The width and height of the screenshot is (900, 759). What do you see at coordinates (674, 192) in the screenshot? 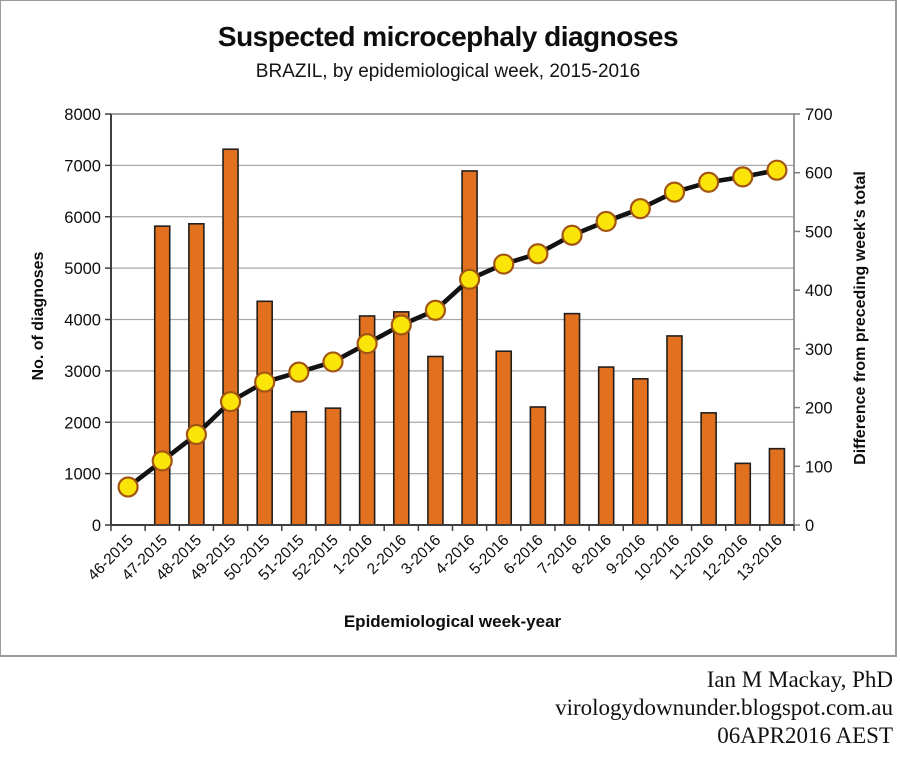
I see `marker-10-2016` at bounding box center [674, 192].